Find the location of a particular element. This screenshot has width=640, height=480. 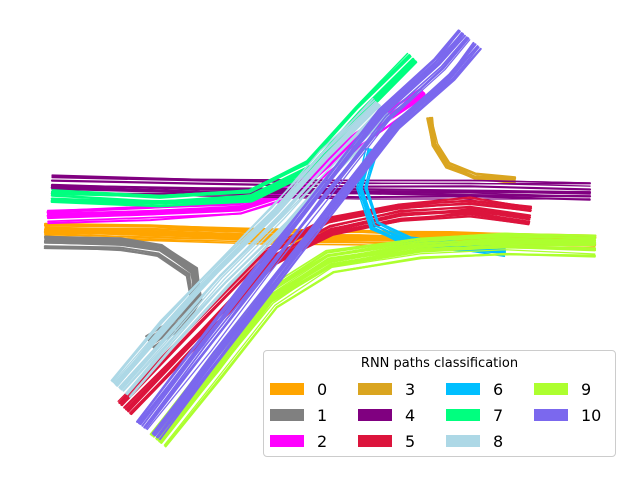

legend-item-8: 8 is located at coordinates (475, 441).